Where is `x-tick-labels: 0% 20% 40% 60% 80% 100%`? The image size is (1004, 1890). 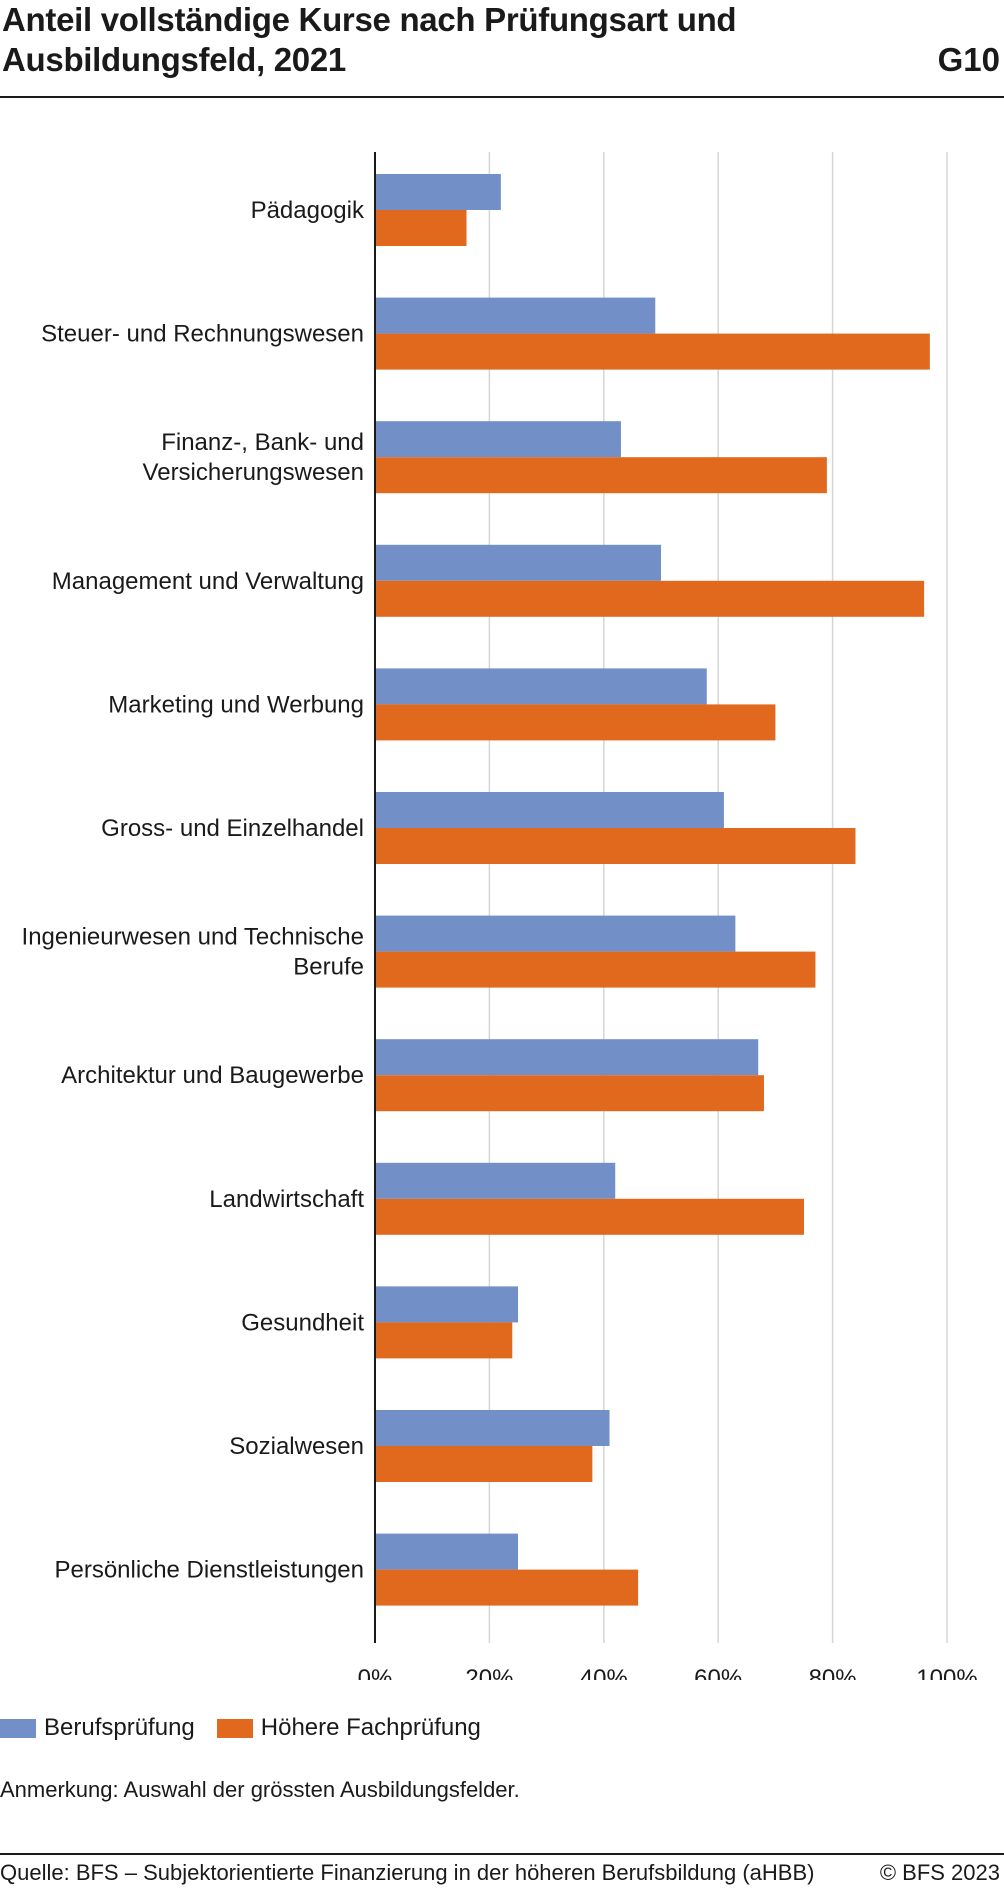 x-tick-labels: 0% 20% 40% 60% 80% 100% is located at coordinates (668, 1672).